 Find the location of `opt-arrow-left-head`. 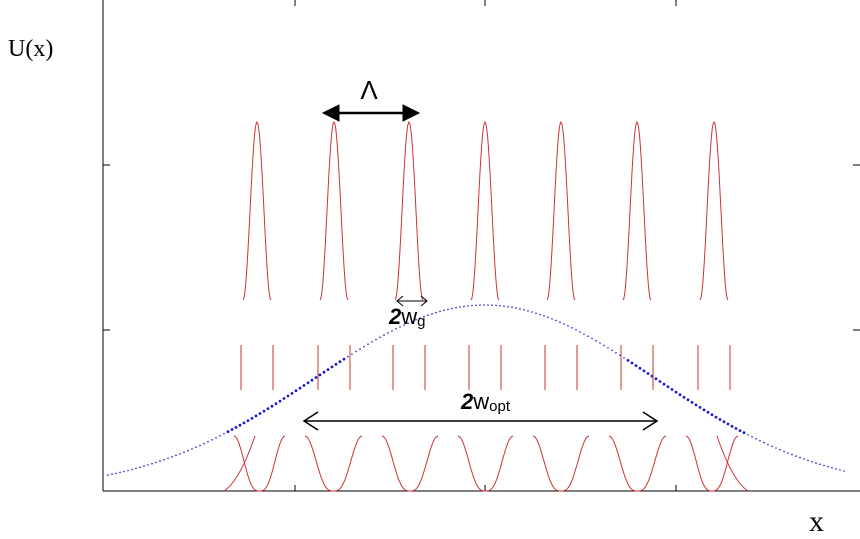

opt-arrow-left-head is located at coordinates (310, 421).